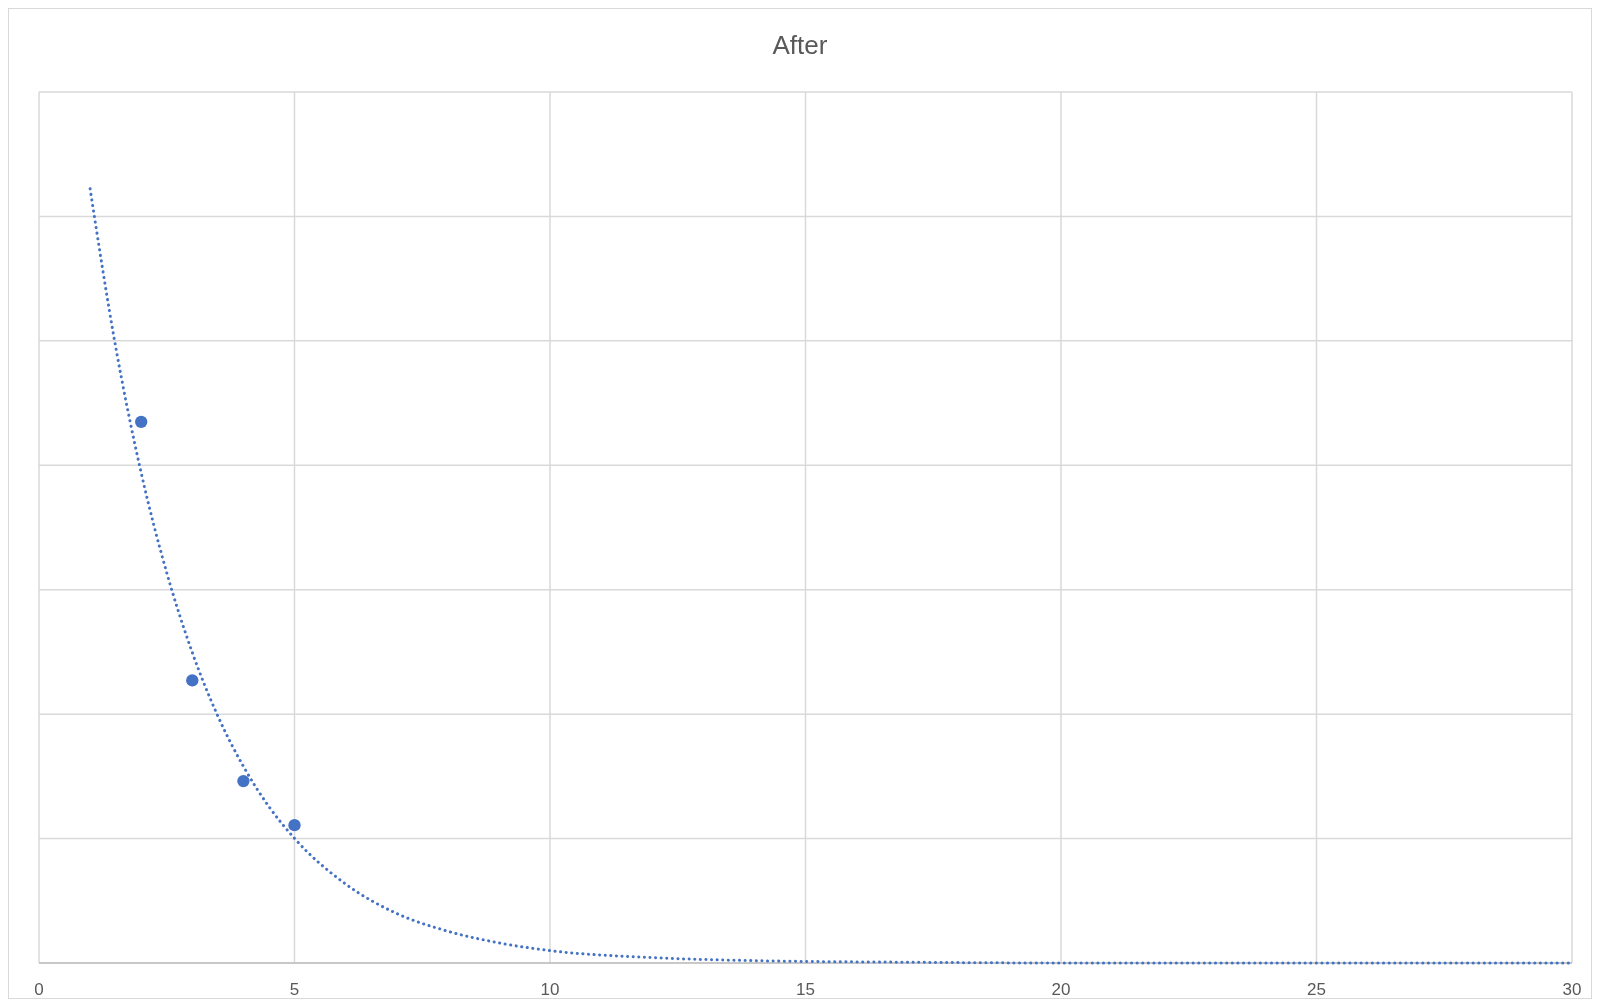 Image resolution: width=1600 pixels, height=1007 pixels. Describe the element at coordinates (1572, 989) in the screenshot. I see `x-tick-label: 30` at that location.